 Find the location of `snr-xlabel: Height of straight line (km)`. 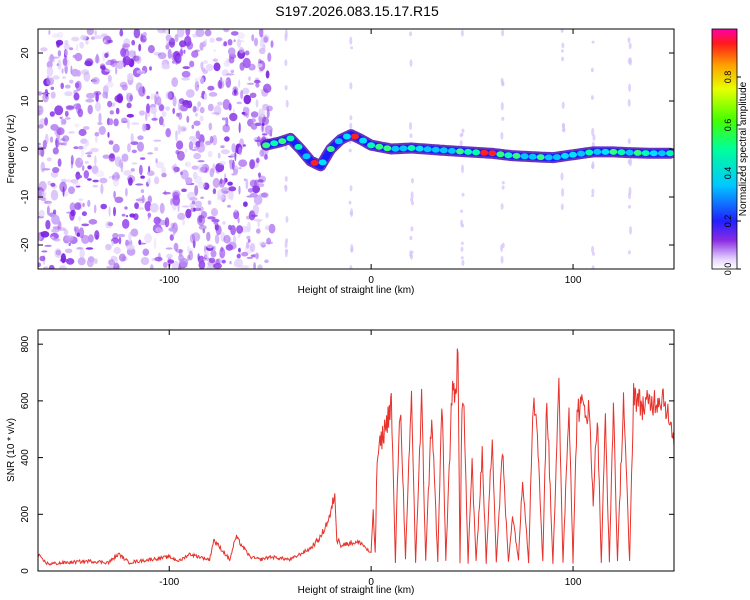

snr-xlabel: Height of straight line (km) is located at coordinates (356, 590).